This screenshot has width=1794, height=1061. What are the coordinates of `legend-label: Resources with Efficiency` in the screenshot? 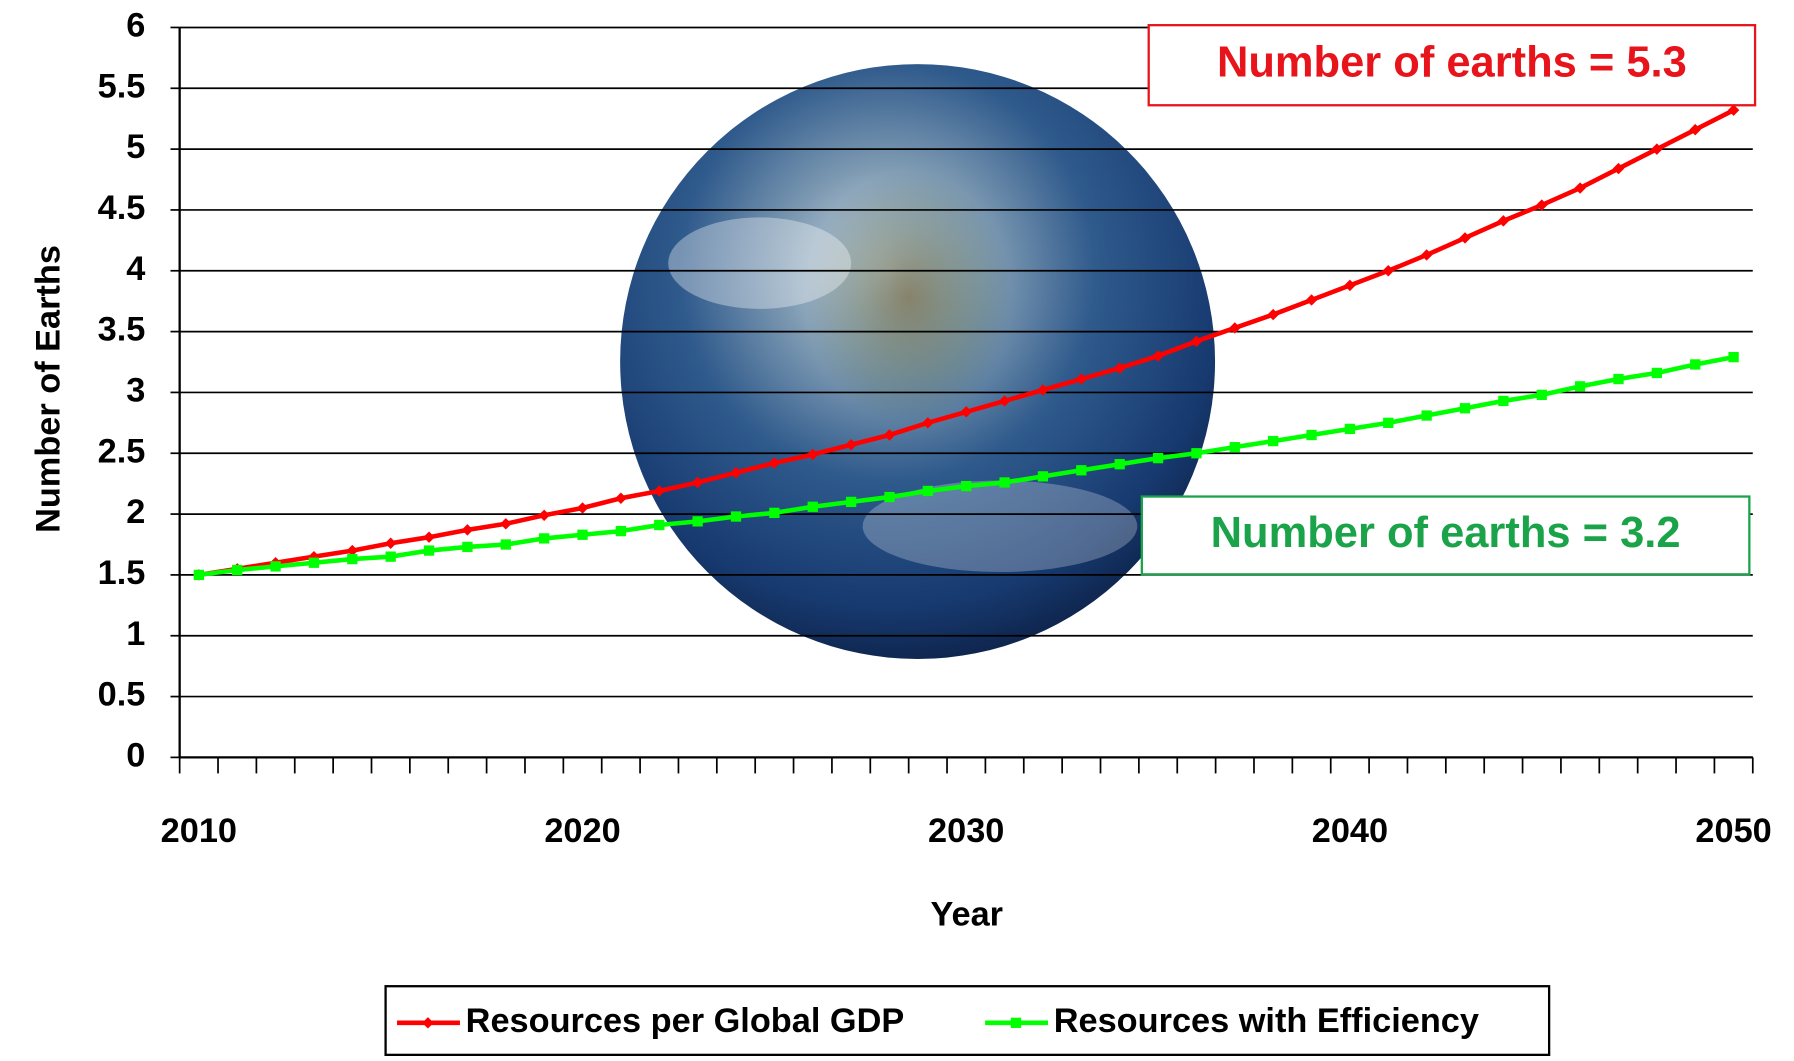 It's located at (1266, 1021).